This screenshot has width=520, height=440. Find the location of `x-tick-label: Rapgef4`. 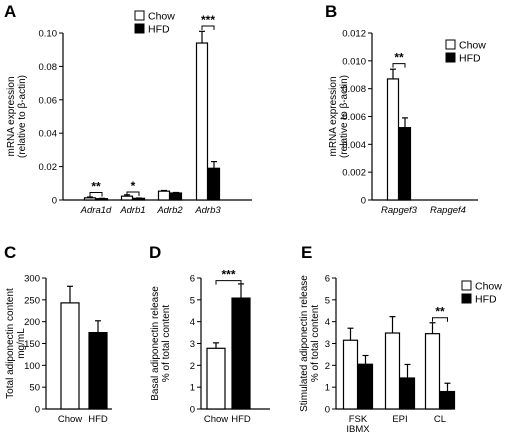

x-tick-label: Rapgef4 is located at coordinates (448, 210).